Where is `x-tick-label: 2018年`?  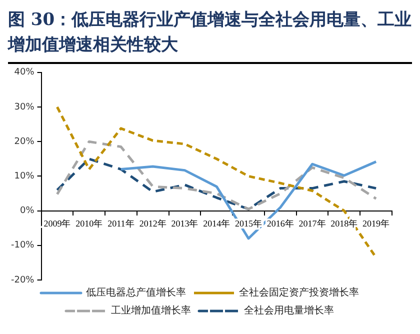
x-tick-label: 2018年 is located at coordinates (344, 223).